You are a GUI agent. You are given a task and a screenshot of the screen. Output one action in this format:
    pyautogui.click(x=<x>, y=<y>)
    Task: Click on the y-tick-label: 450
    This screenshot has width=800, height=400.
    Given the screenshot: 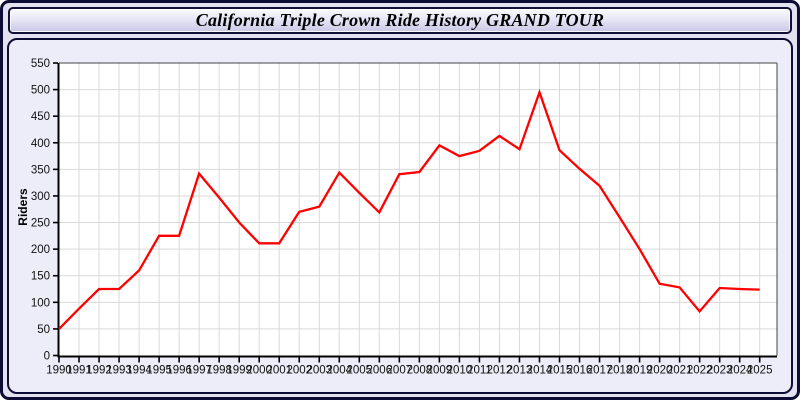 What is the action you would take?
    pyautogui.click(x=40, y=117)
    